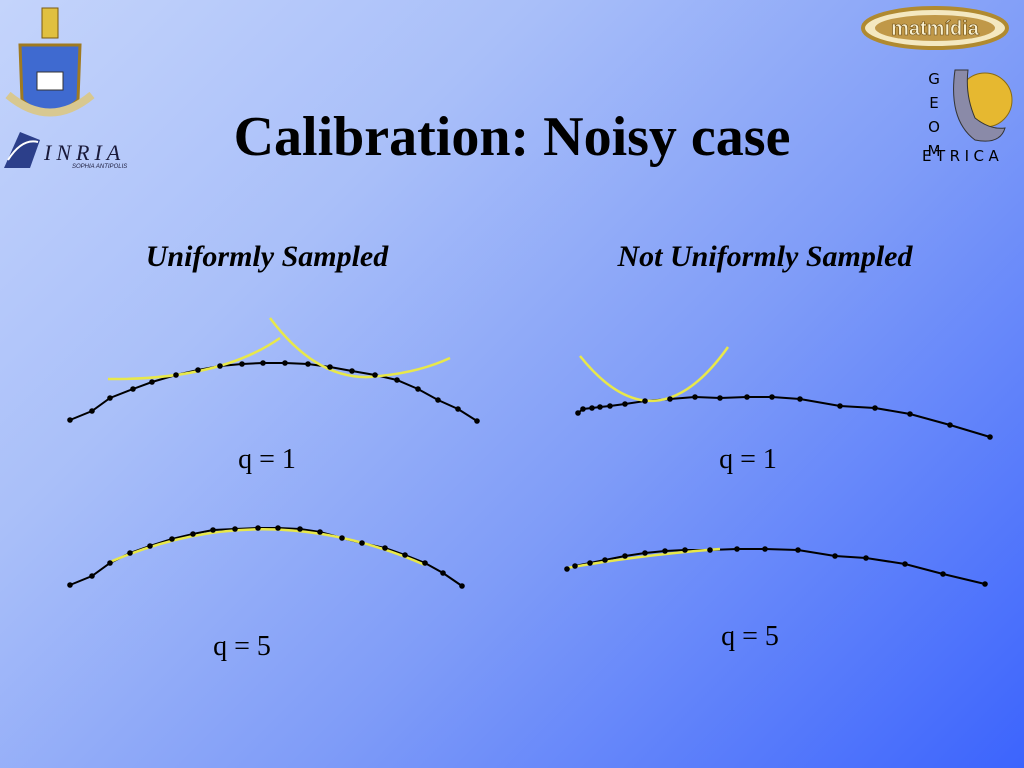 Image resolution: width=1024 pixels, height=768 pixels. I want to click on panel-heading: Uniformly Sampled, so click(268, 256).